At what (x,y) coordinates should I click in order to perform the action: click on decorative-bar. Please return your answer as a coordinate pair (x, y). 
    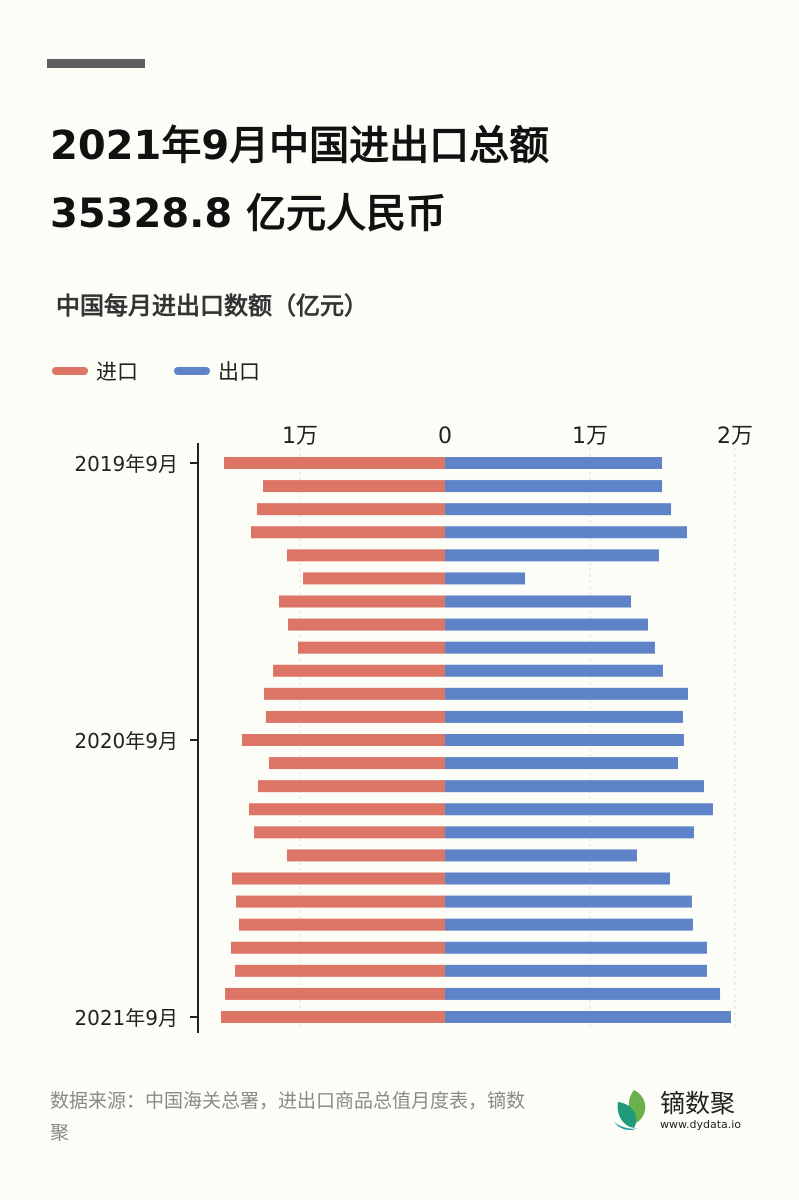
    Looking at the image, I should click on (96, 63).